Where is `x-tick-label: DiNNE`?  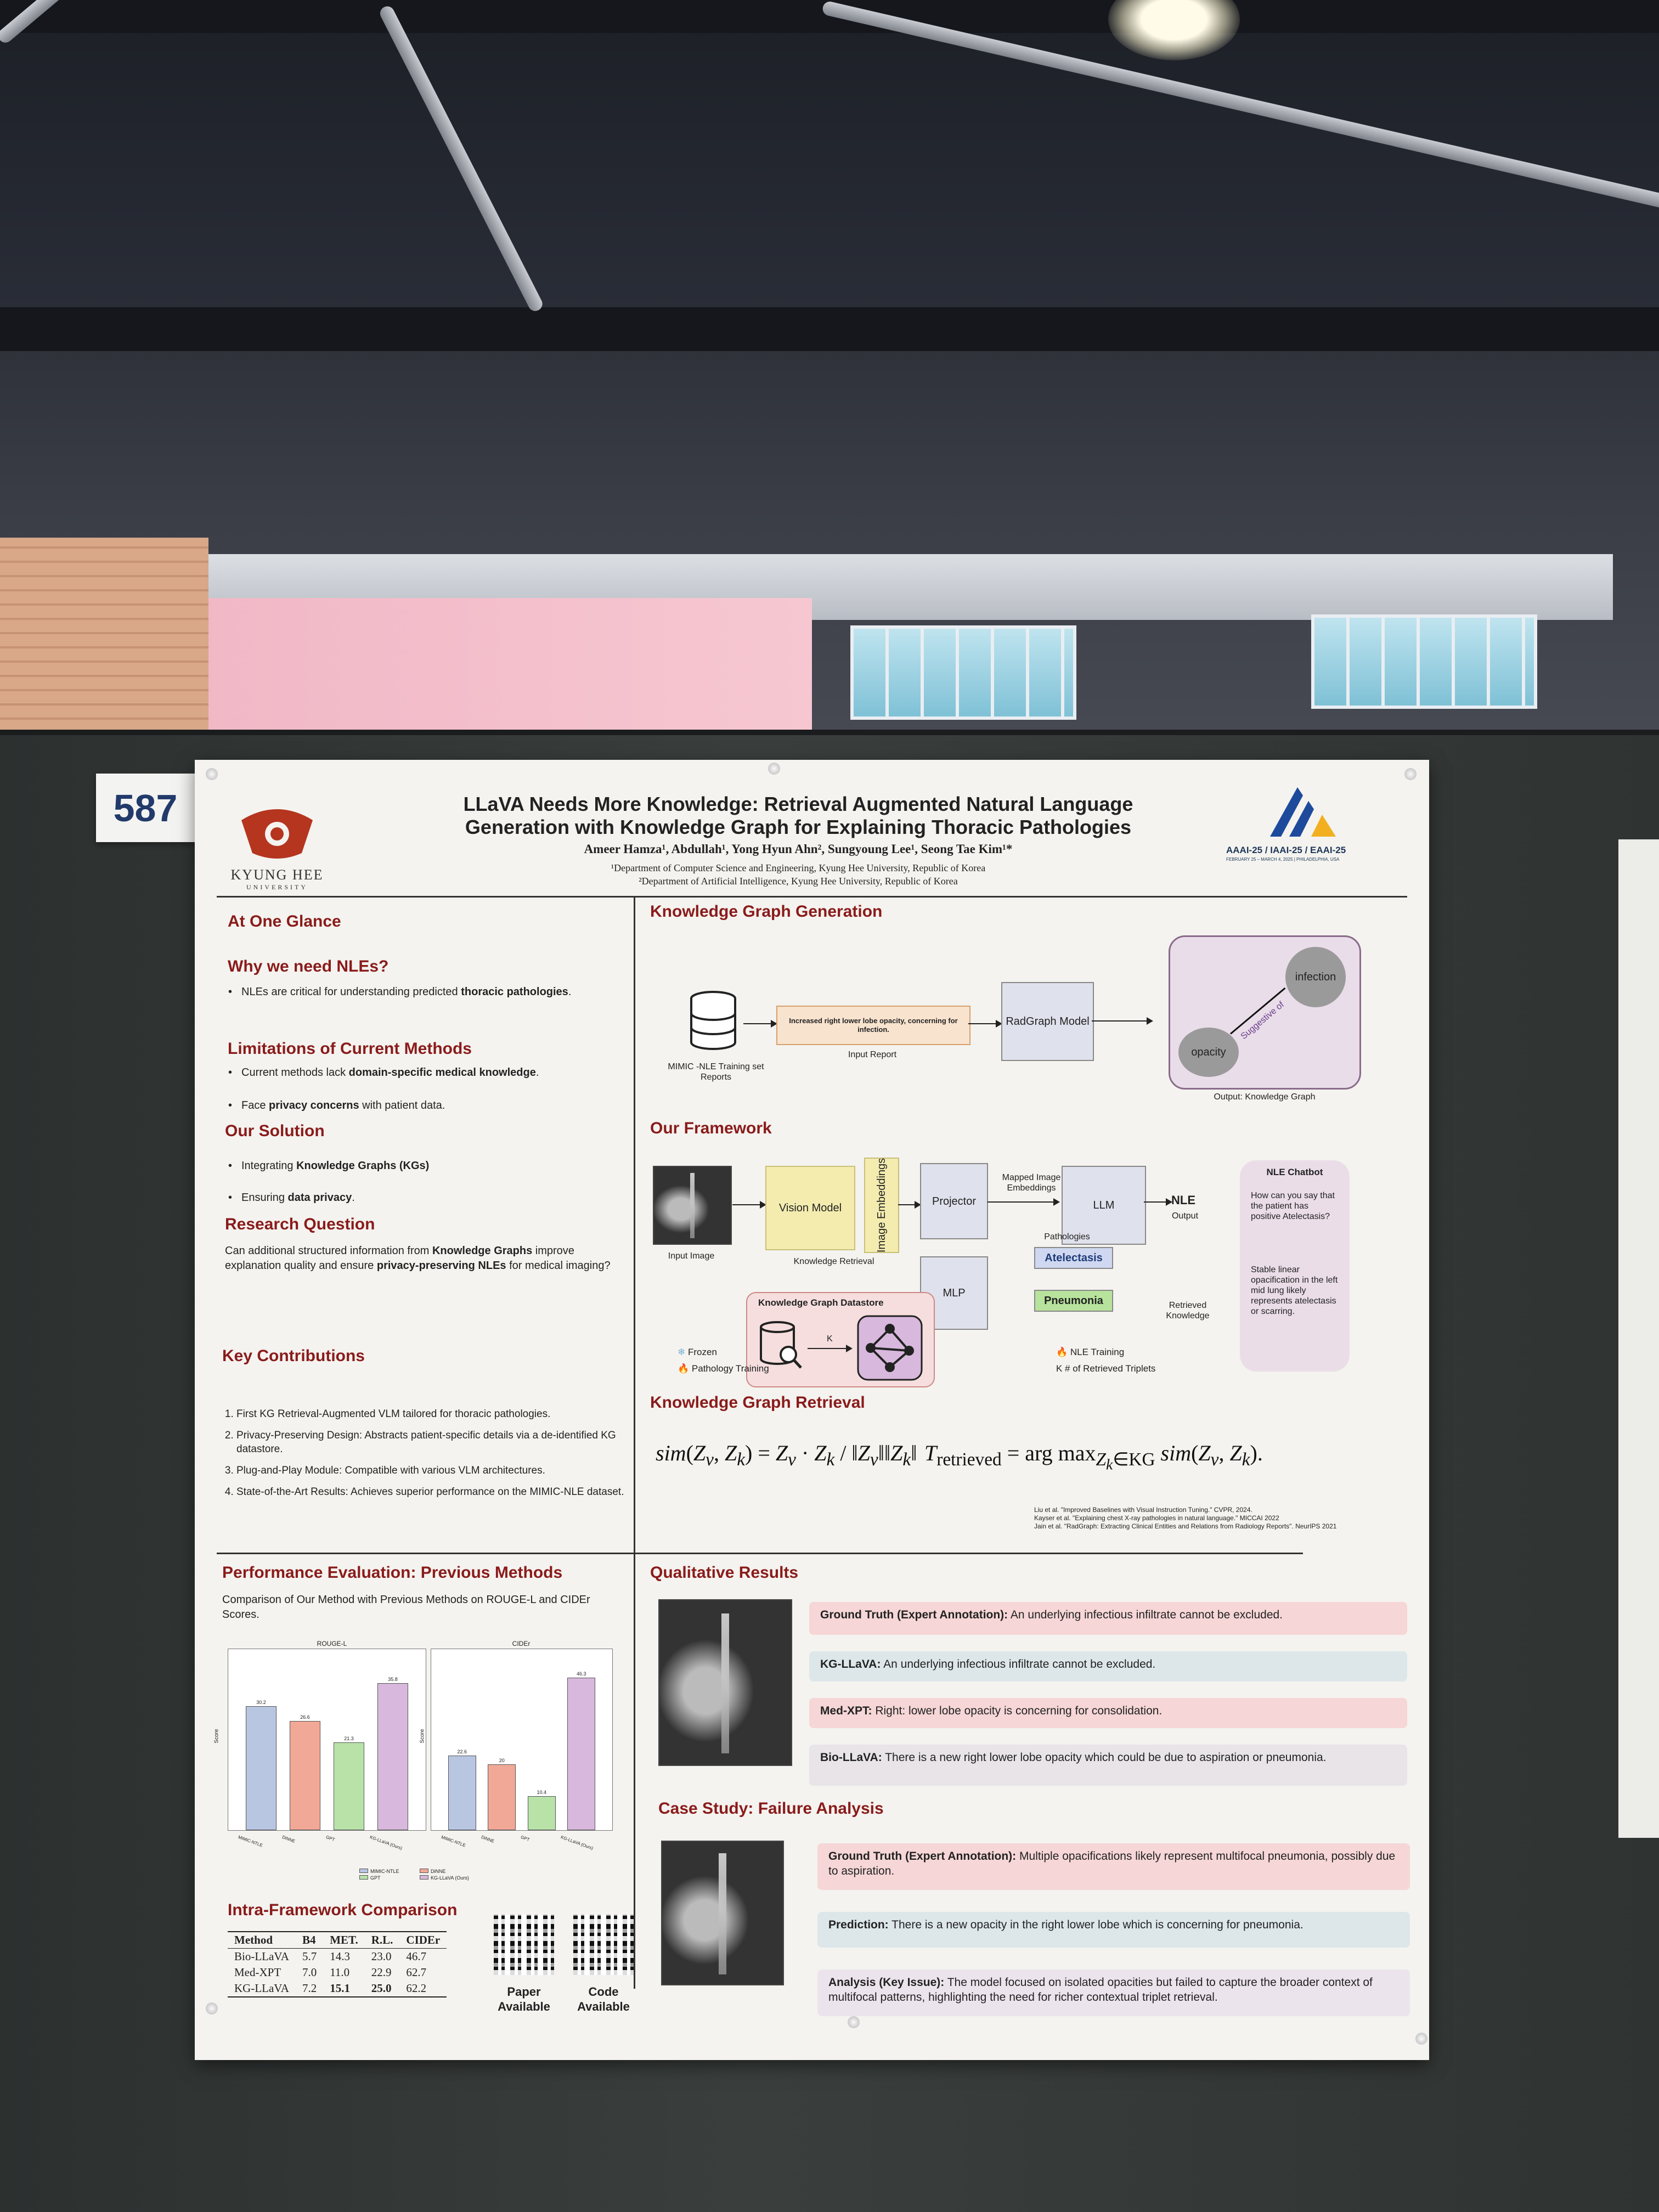
x-tick-label: DiNNE is located at coordinates (288, 1840).